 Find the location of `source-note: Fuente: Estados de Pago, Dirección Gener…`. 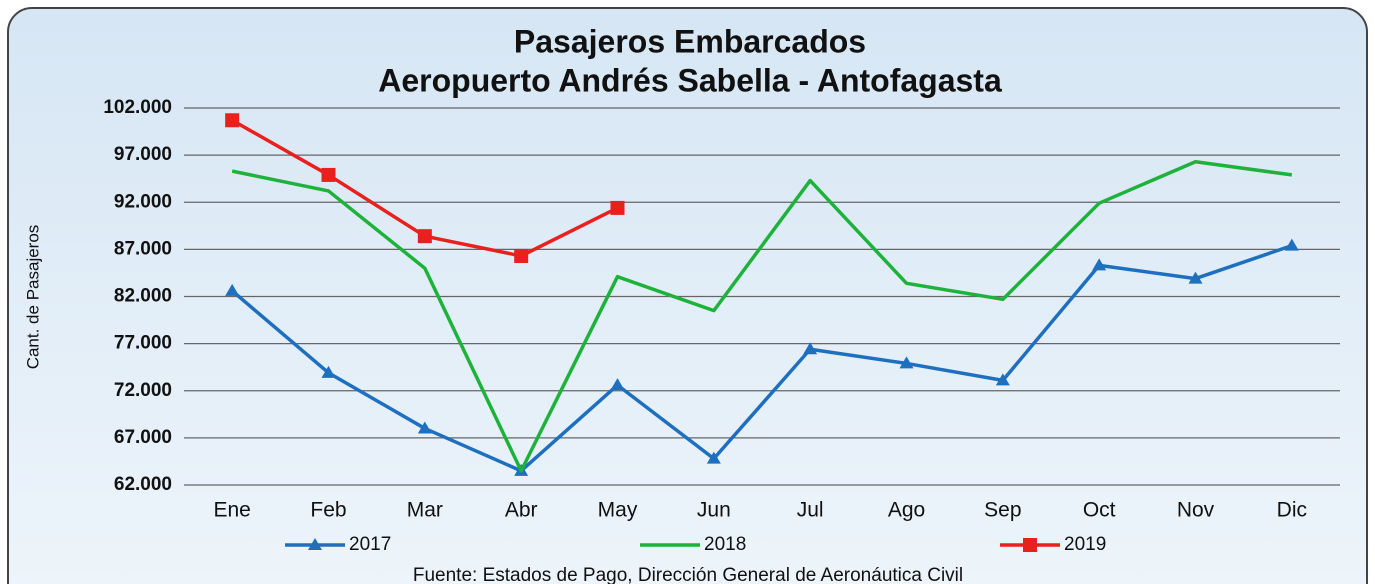

source-note: Fuente: Estados de Pago, Dirección Gener… is located at coordinates (688, 574).